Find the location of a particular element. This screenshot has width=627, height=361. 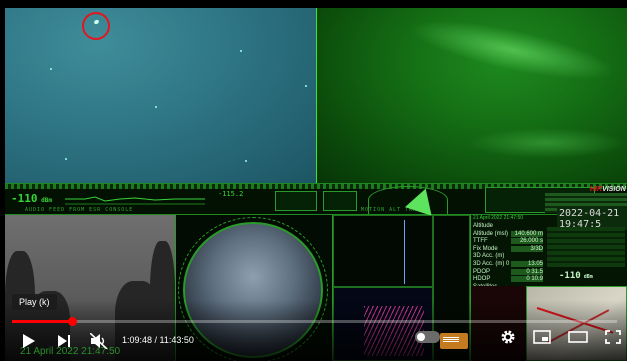

camera-clock: 2022-04-21 19:47:5 is located at coordinates (592, 219).